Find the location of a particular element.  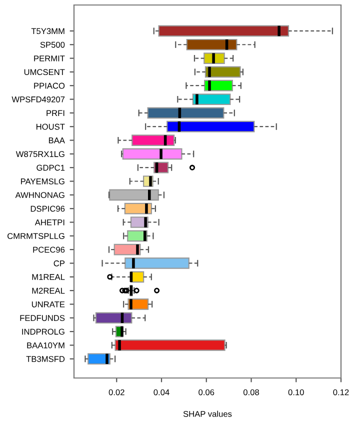

x-tick-label: 0.02 is located at coordinates (116, 392).